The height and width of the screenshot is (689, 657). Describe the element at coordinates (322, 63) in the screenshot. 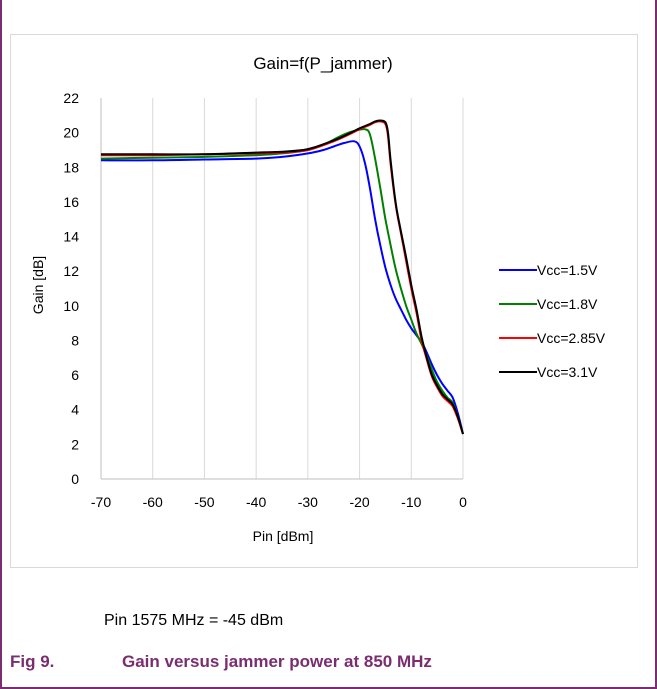

I see `chart-title: Gain=f(P_jammer)` at that location.